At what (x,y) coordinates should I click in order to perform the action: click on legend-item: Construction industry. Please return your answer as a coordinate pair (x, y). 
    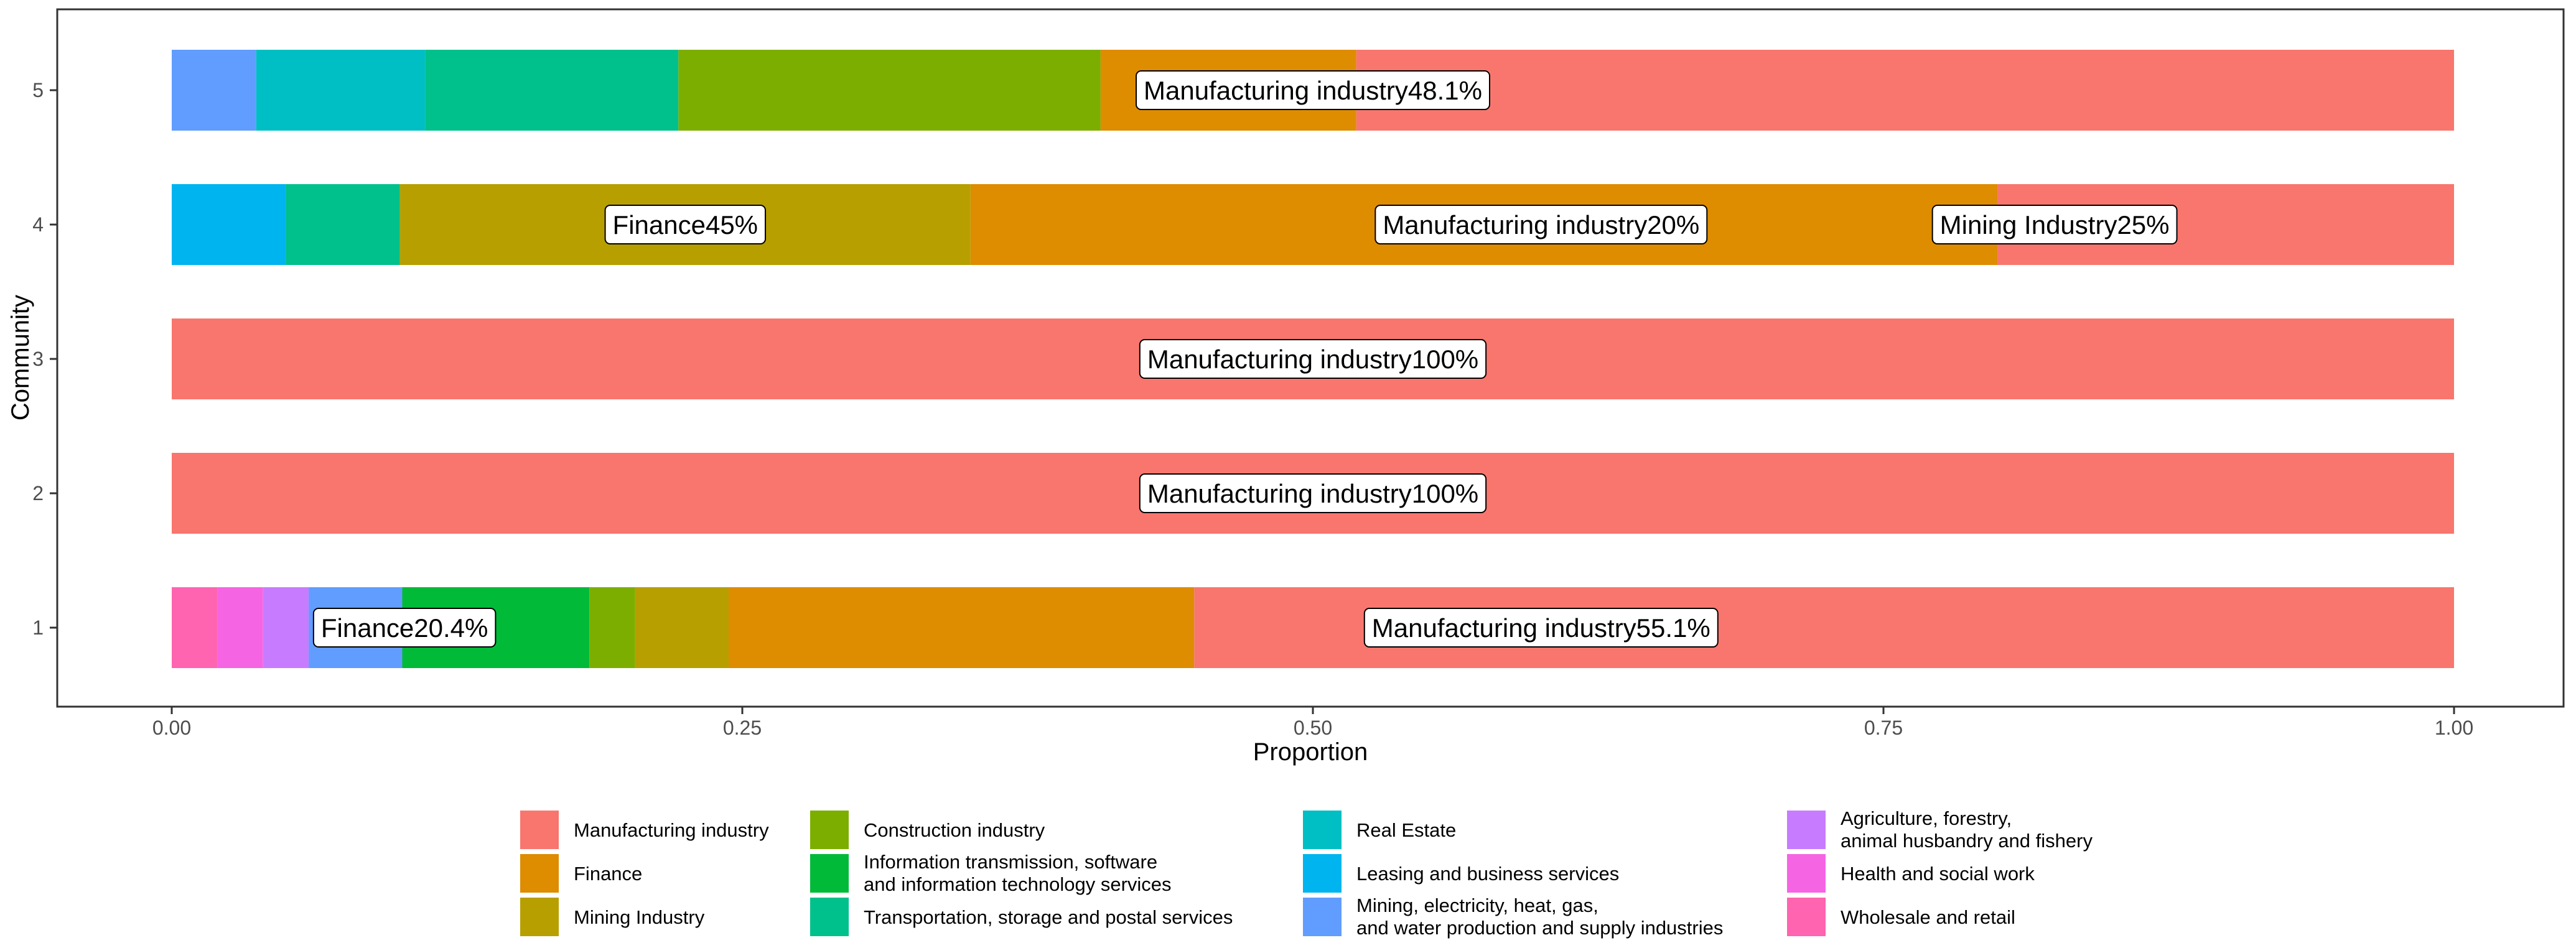
    Looking at the image, I should click on (927, 830).